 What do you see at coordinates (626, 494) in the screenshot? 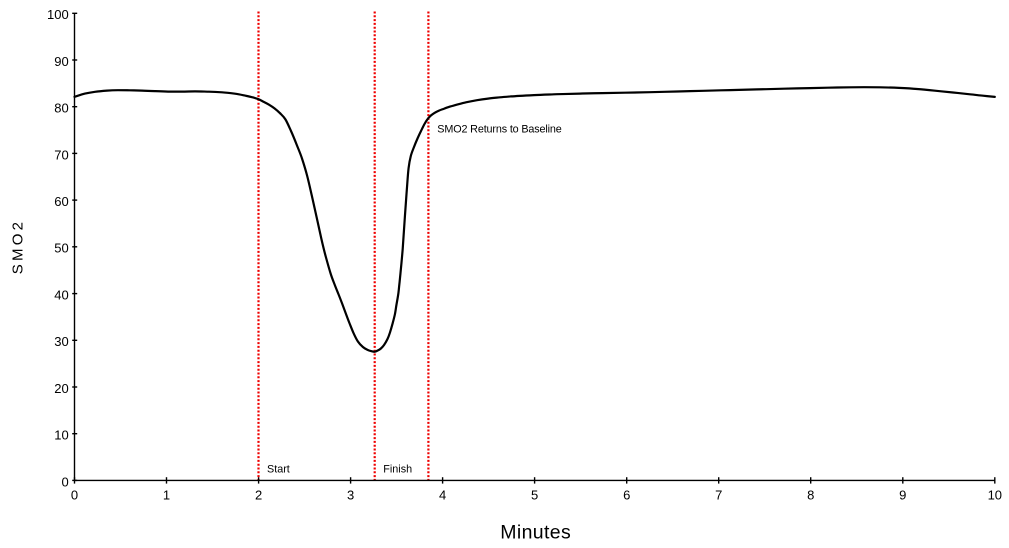
I see `svg-text: 6` at bounding box center [626, 494].